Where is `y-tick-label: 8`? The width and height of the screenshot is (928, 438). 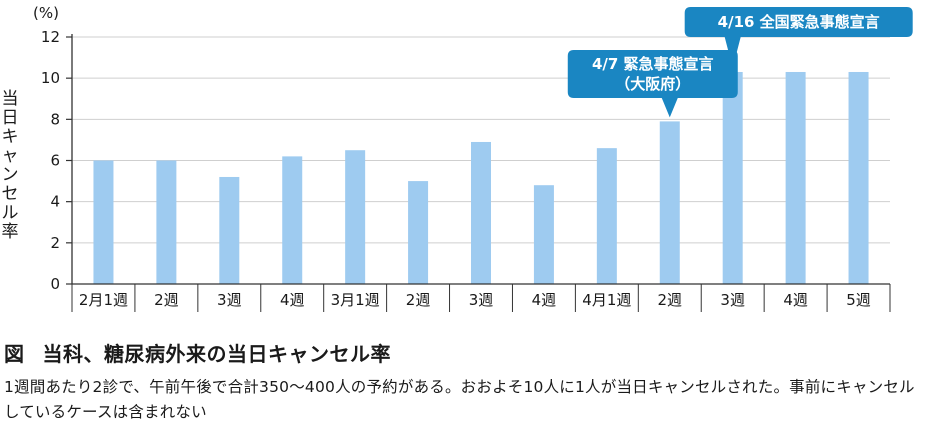 y-tick-label: 8 is located at coordinates (55, 119).